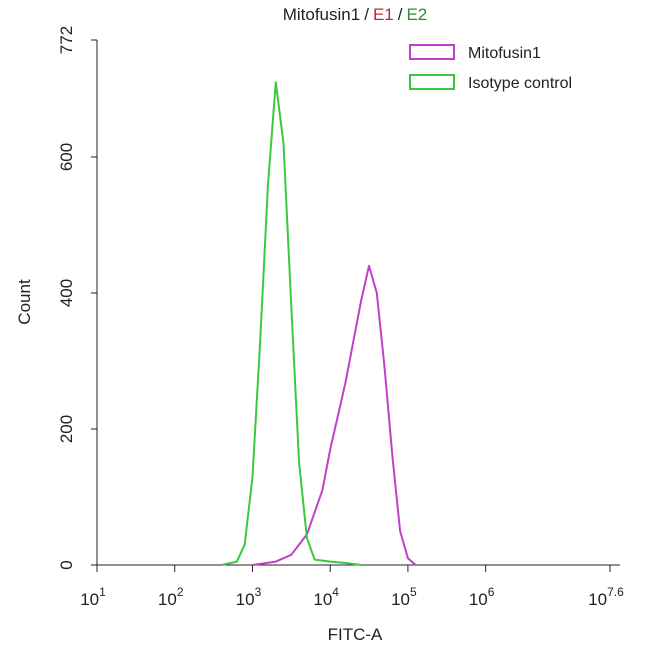 Image resolution: width=650 pixels, height=657 pixels. Describe the element at coordinates (102, 592) in the screenshot. I see `x-tick-exp: 1` at that location.